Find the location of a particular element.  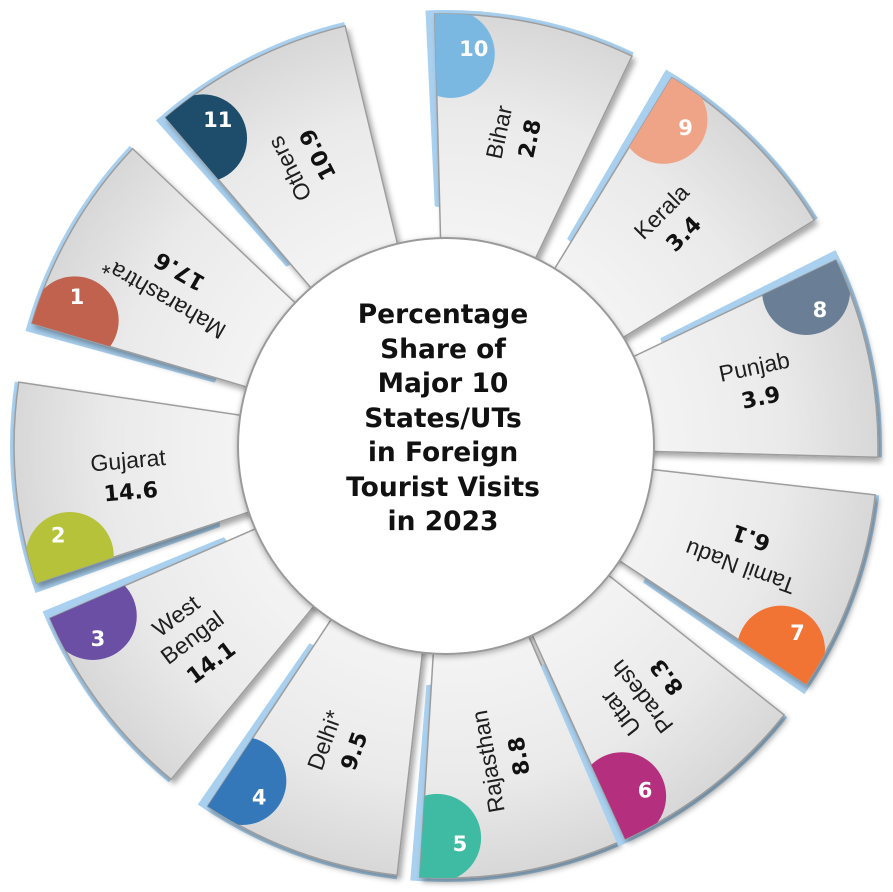

rank-number: 2 is located at coordinates (58, 536).